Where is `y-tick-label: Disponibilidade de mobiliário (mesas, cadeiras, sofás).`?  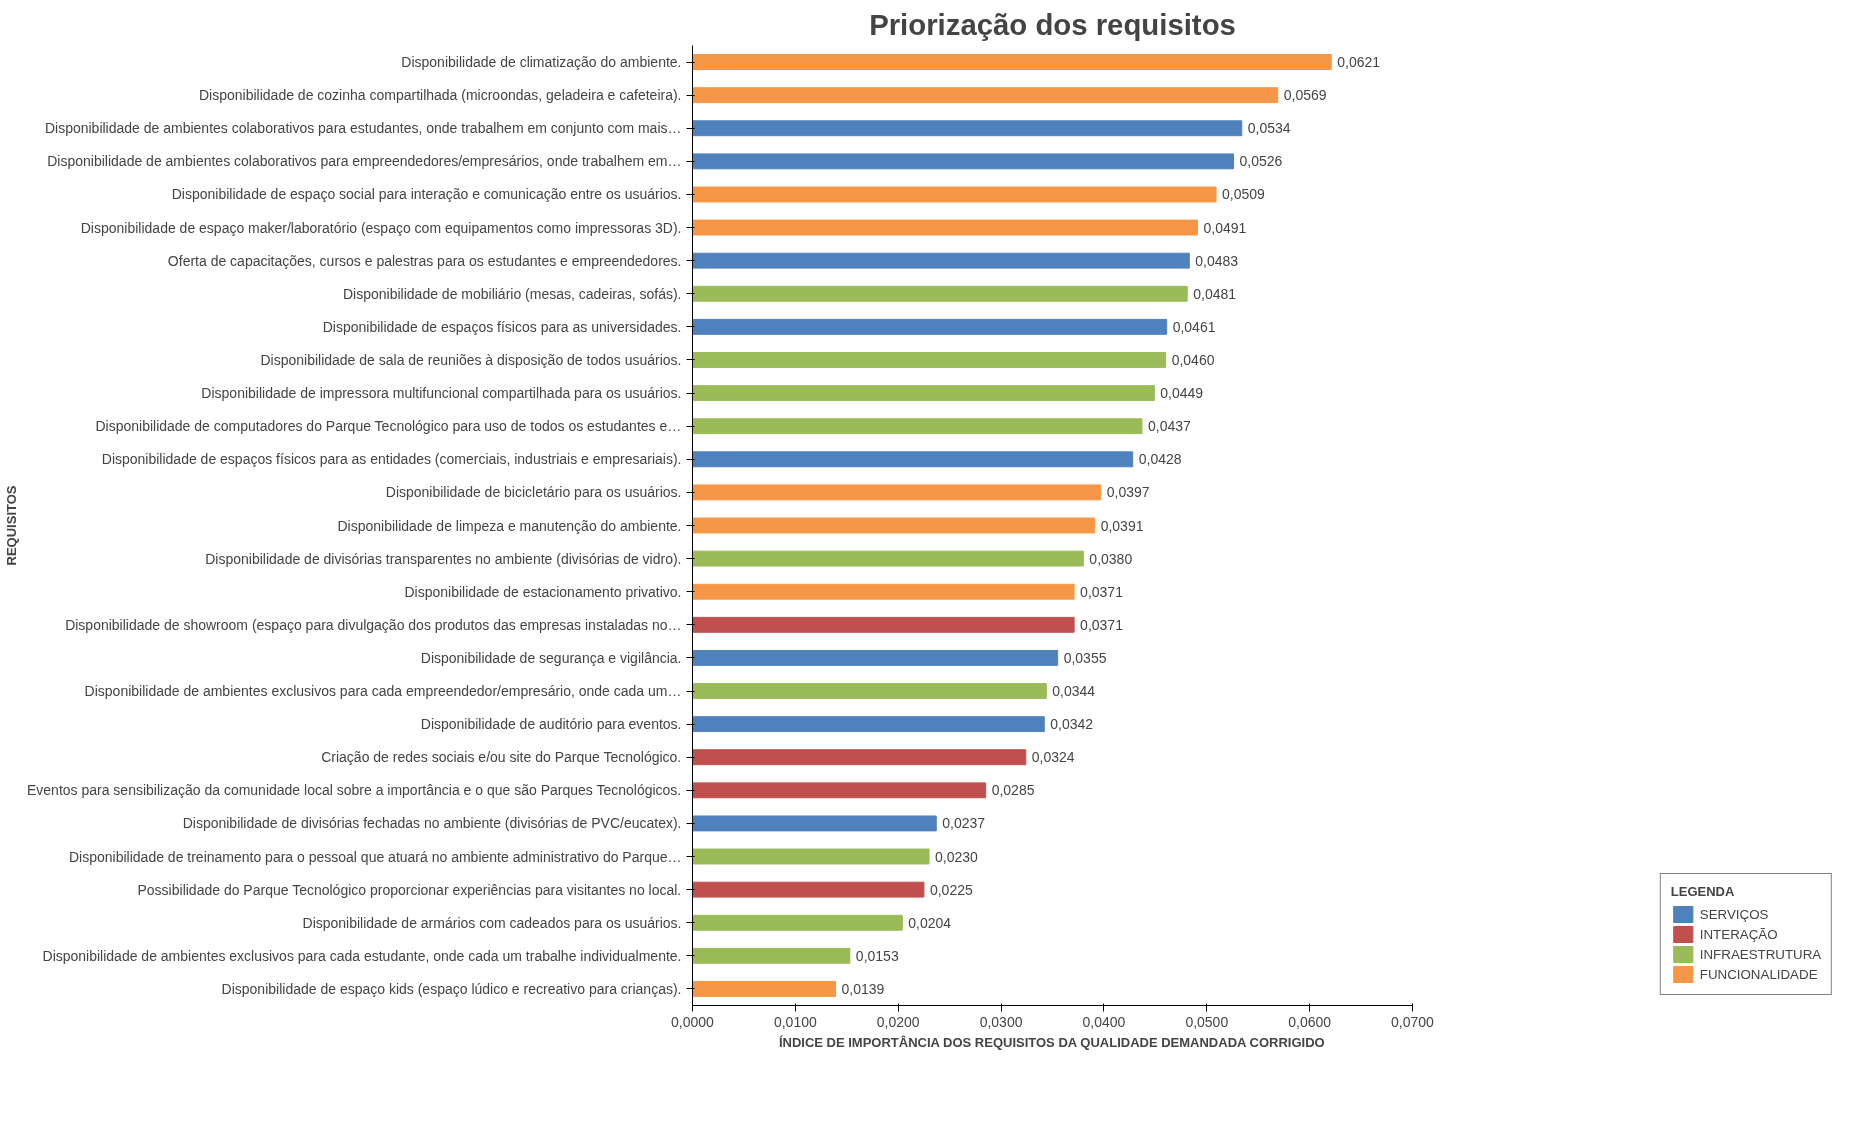
y-tick-label: Disponibilidade de mobiliário (mesas, cadeiras, sofás). is located at coordinates (512, 293).